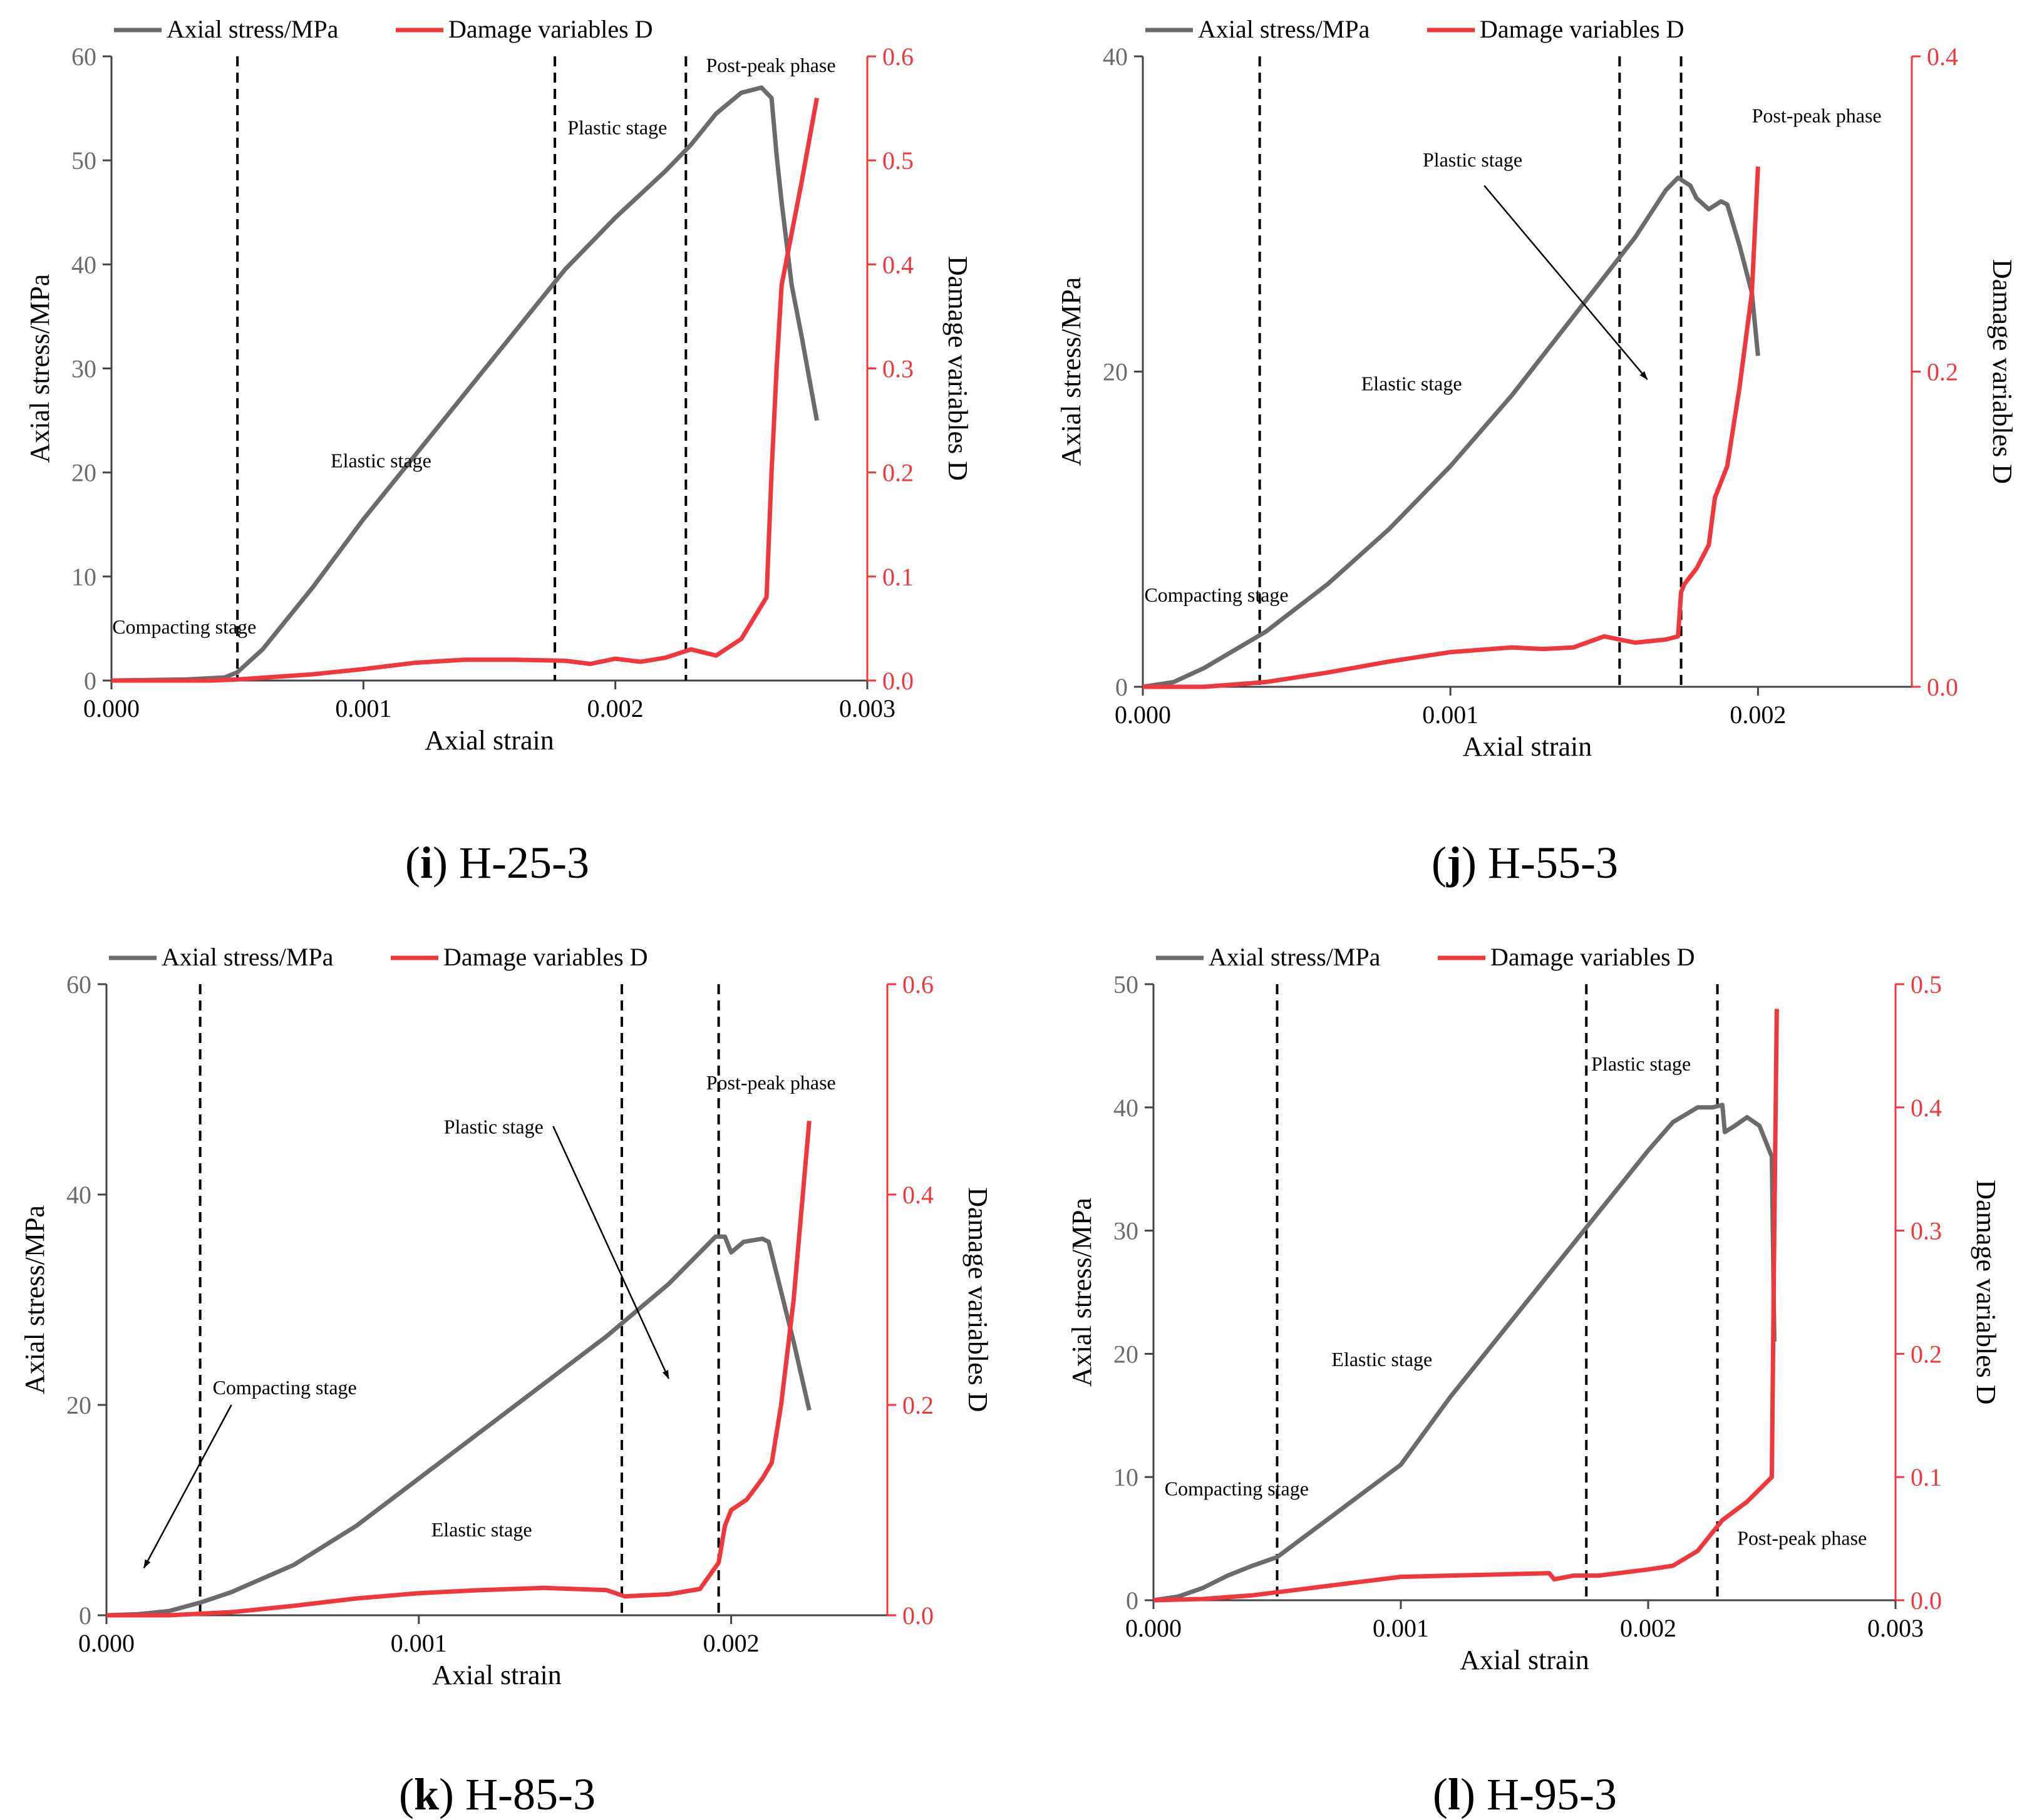  I want to click on caption-title: ) H-85-3, so click(518, 1794).